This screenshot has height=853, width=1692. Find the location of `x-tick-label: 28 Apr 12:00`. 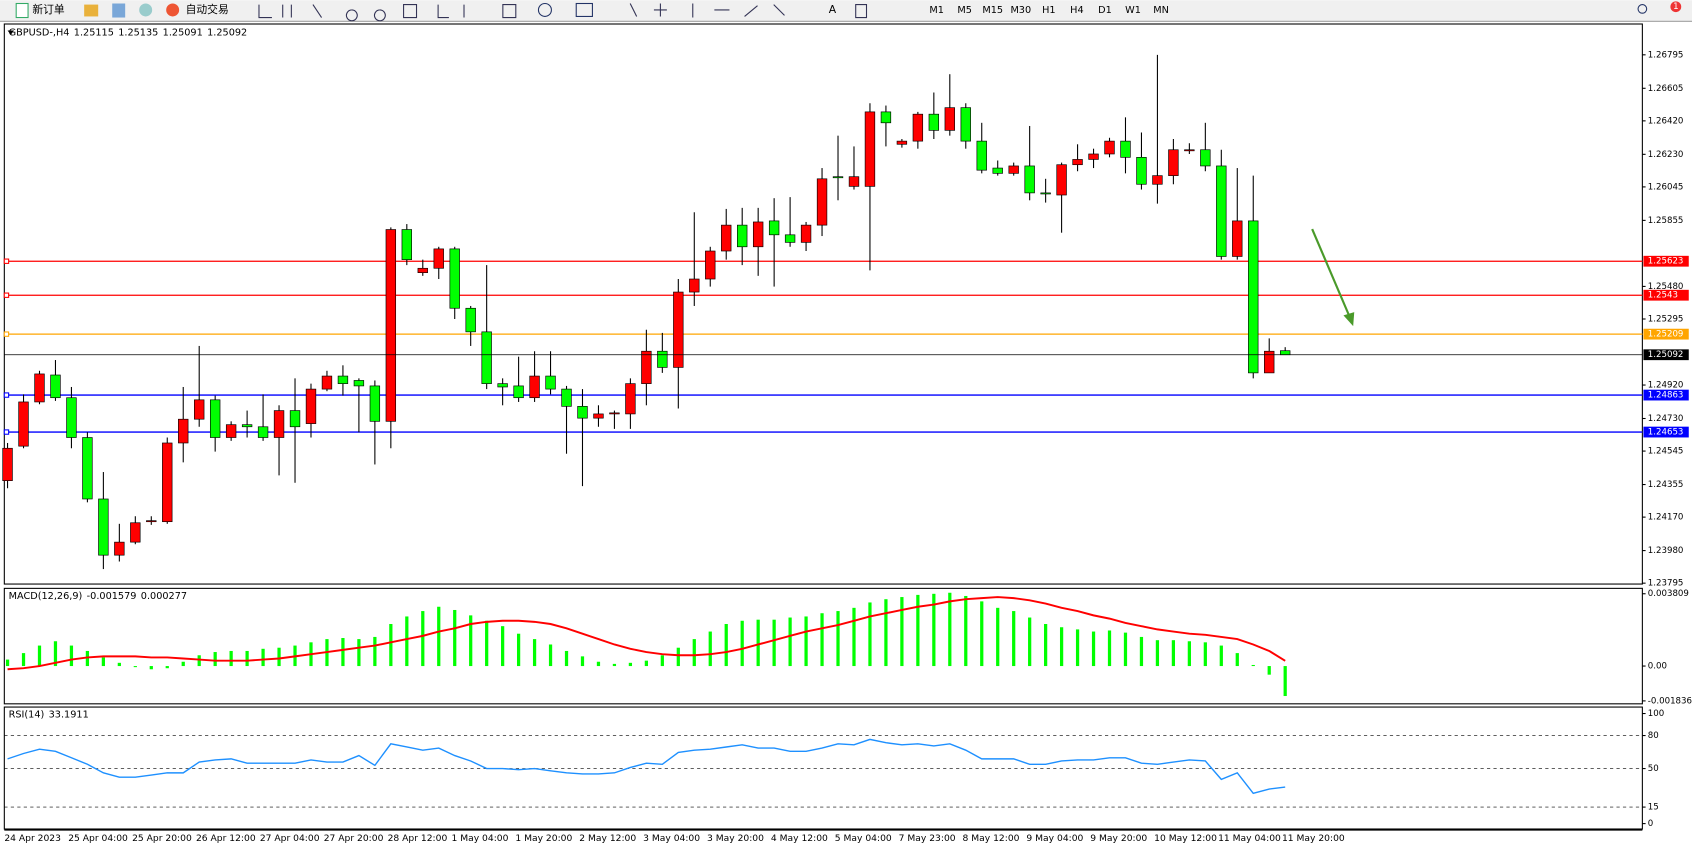

x-tick-label: 28 Apr 12:00 is located at coordinates (418, 838).